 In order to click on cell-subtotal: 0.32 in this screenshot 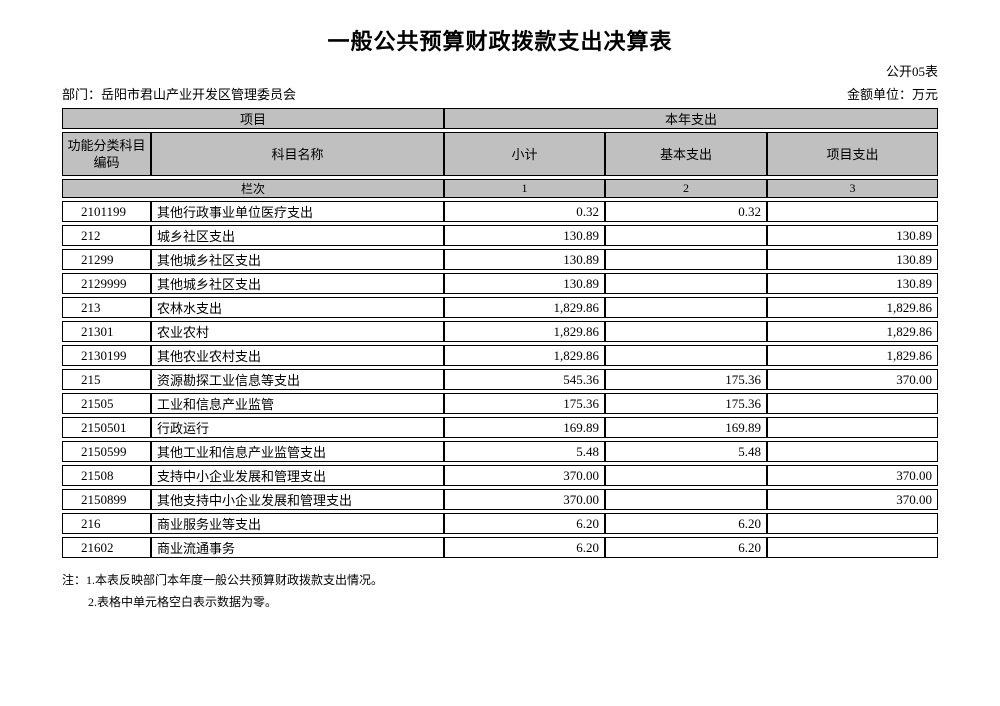, I will do `click(525, 211)`.